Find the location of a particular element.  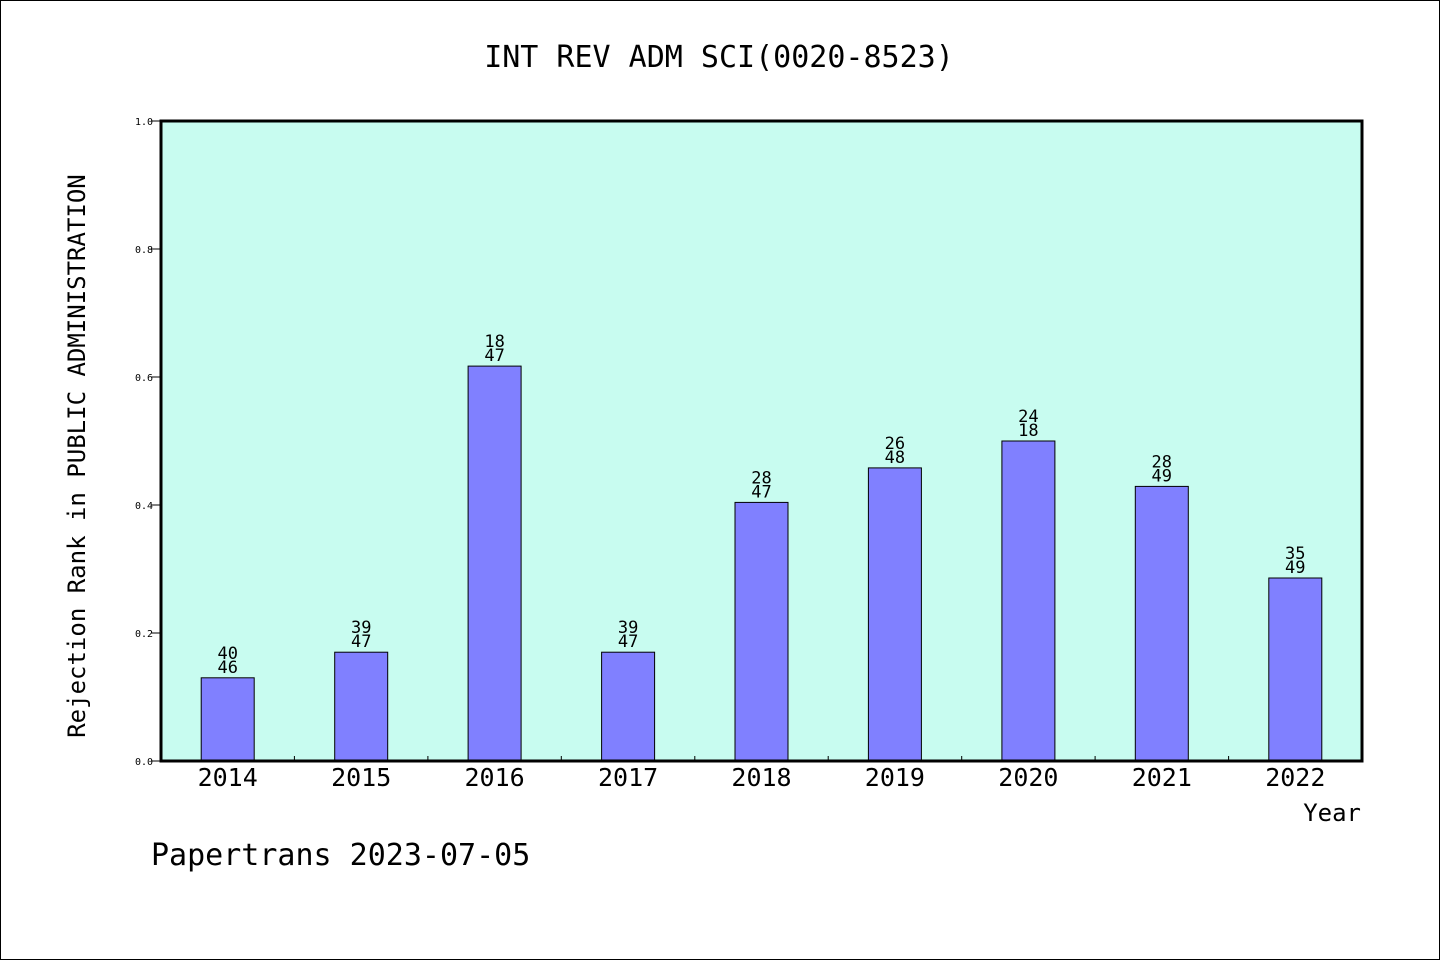

y-tick-label: 0.8 is located at coordinates (144, 250).